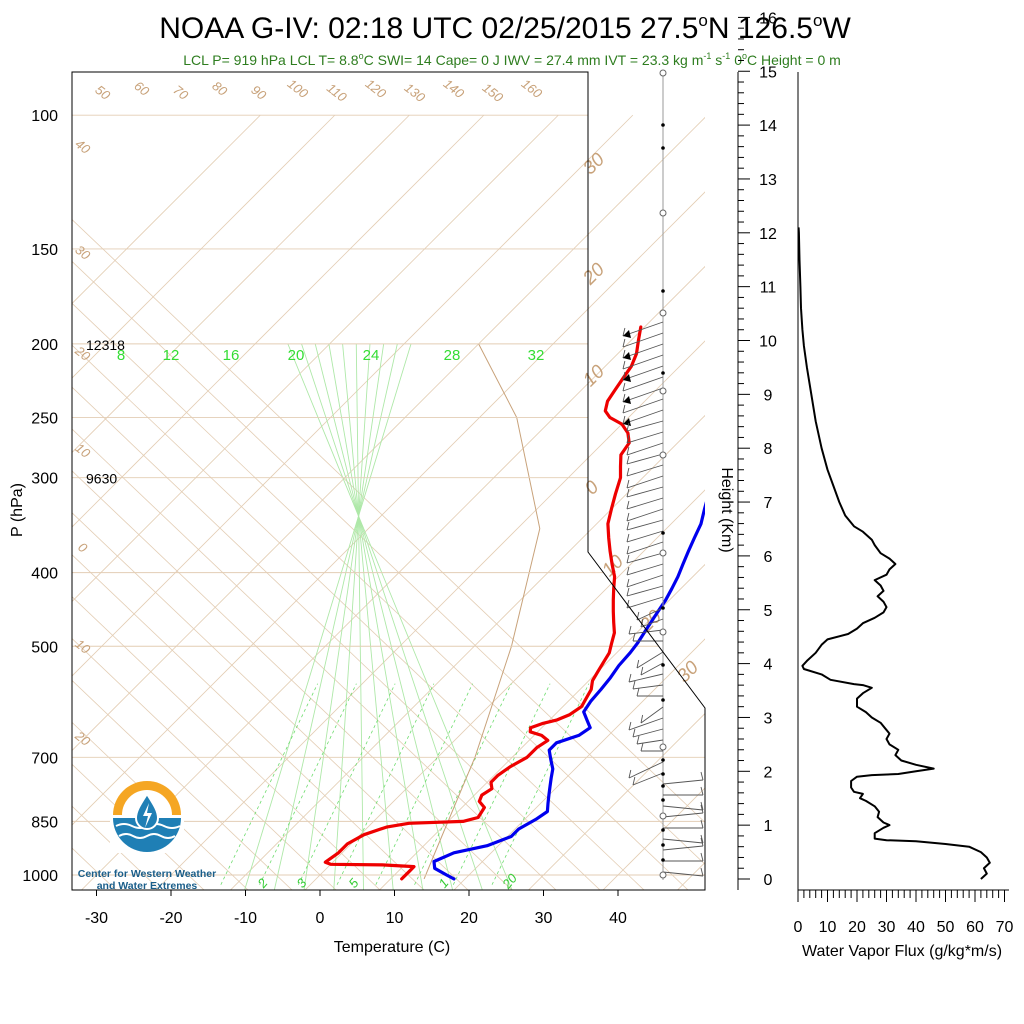 The image size is (1024, 1024). Describe the element at coordinates (121, 355) in the screenshot. I see `mixing-ratio-label: 8` at that location.